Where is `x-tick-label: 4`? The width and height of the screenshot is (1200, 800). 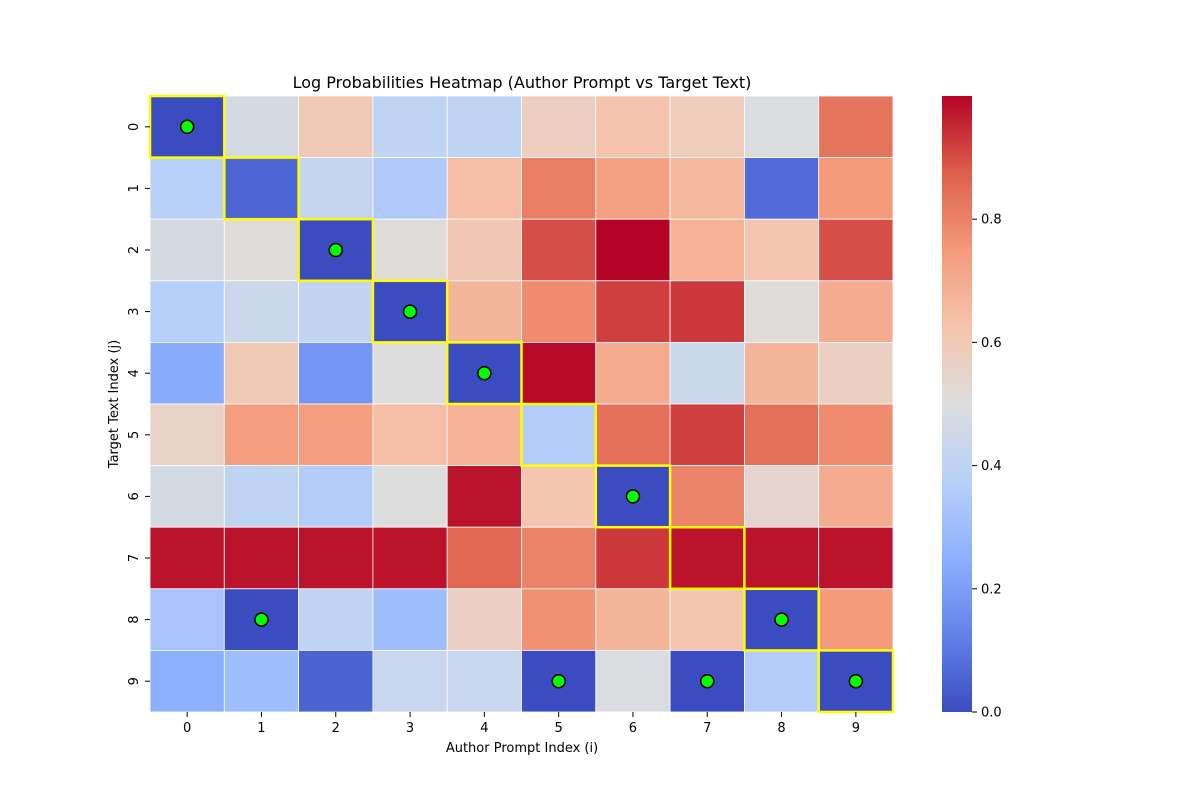 x-tick-label: 4 is located at coordinates (484, 728).